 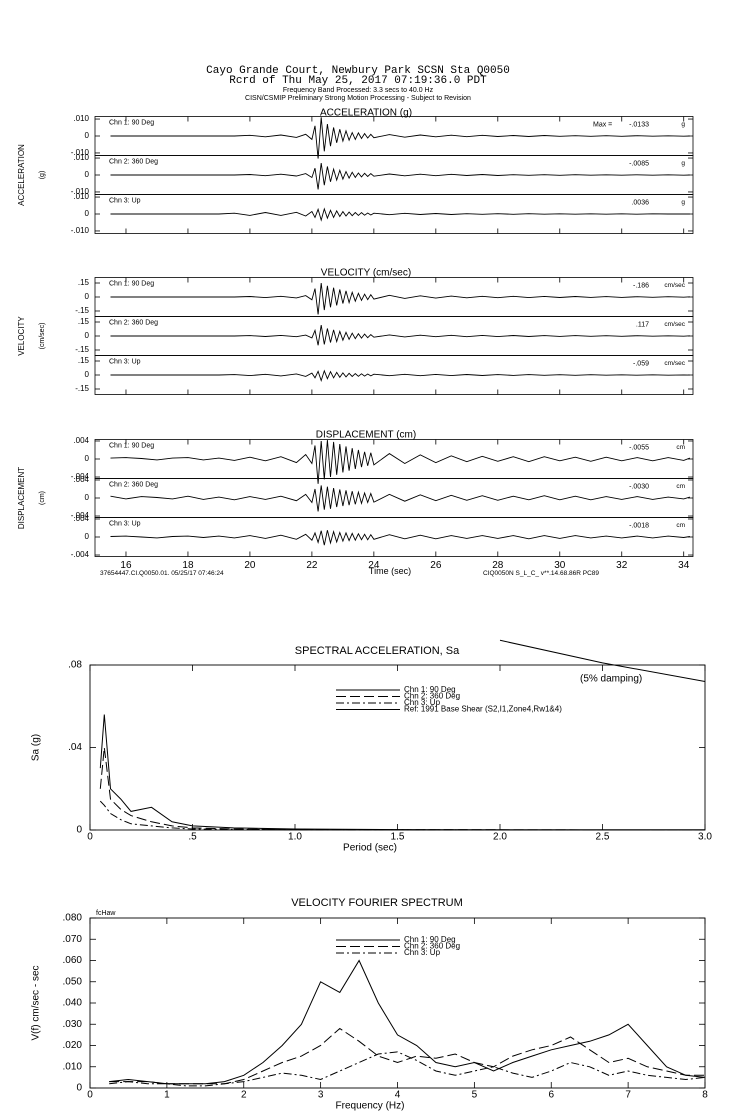 What do you see at coordinates (642, 324) in the screenshot?
I see `peak-label: .117` at bounding box center [642, 324].